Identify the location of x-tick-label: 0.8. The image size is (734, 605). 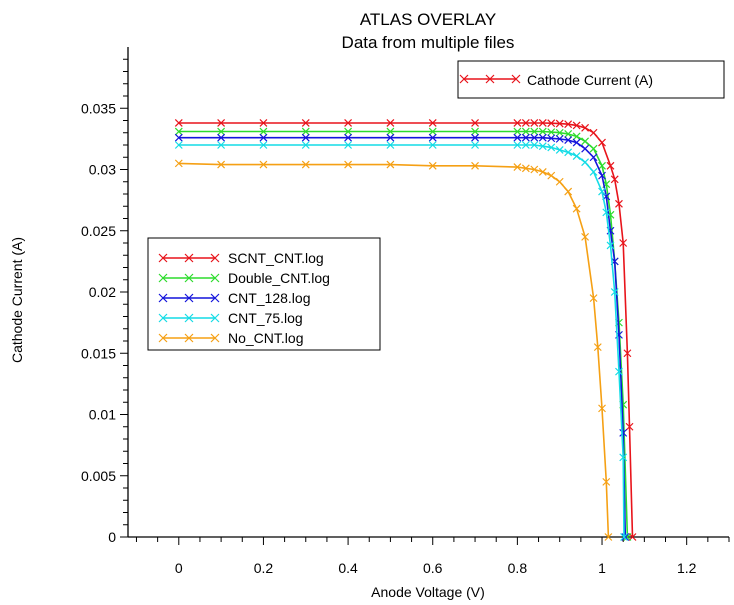
(518, 568).